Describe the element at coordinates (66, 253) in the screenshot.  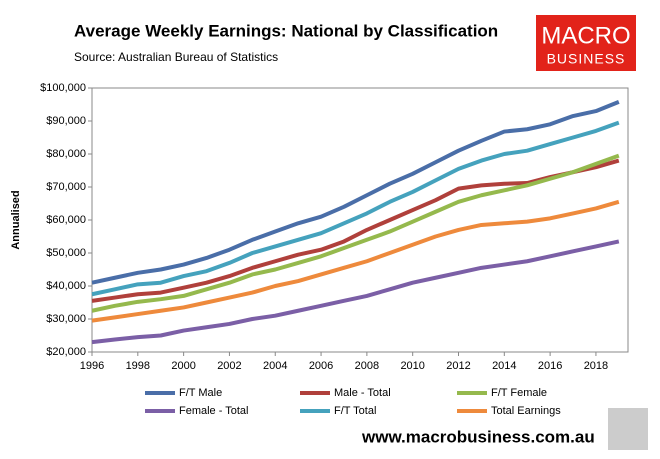
I see `y-tick-label: $50,000` at that location.